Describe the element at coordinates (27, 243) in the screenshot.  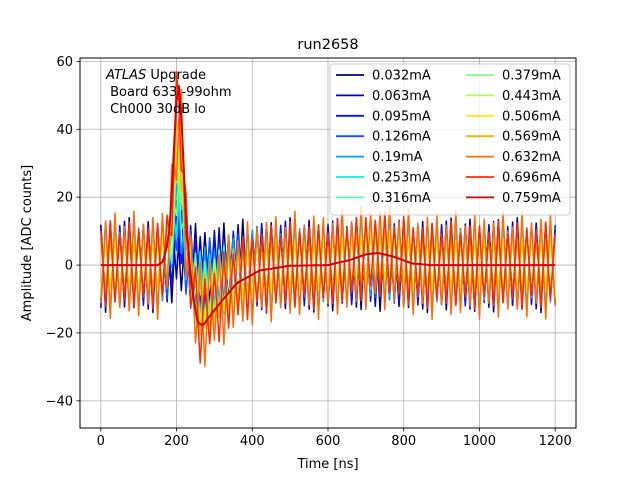
I see `y-axis-label: Amplitude [ADC counts]` at that location.